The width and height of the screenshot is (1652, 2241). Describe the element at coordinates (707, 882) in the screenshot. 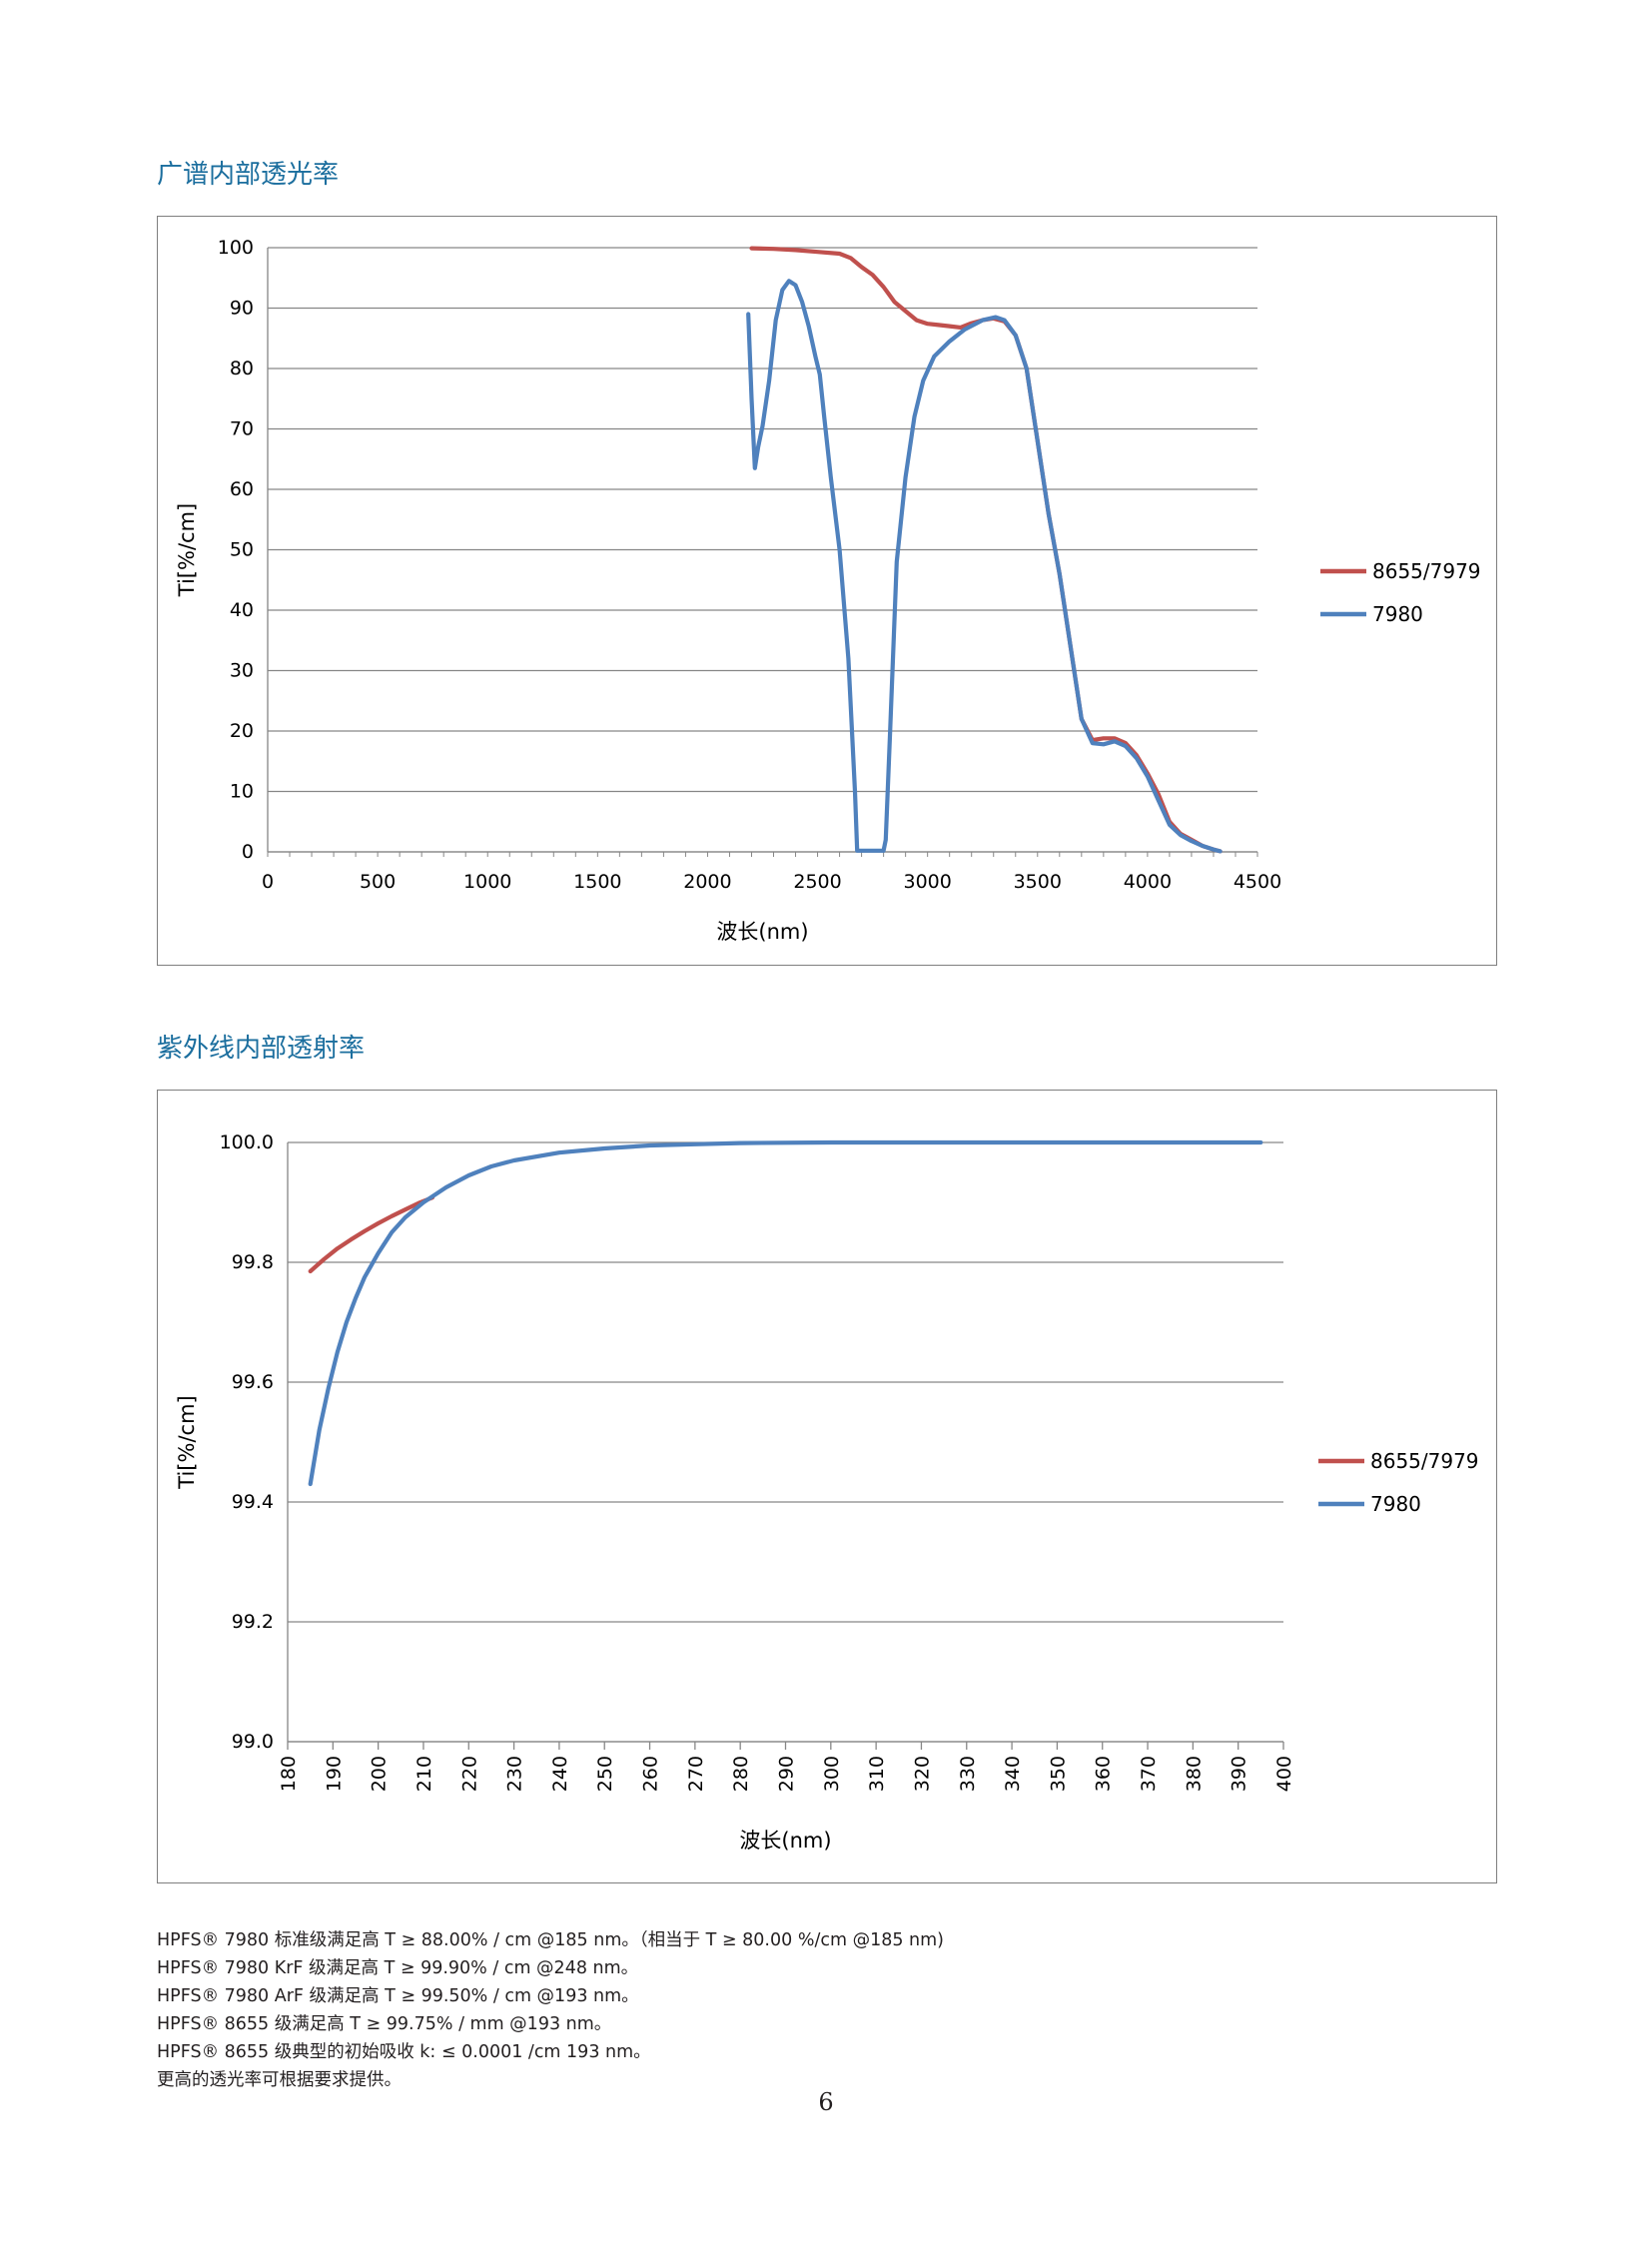

I see `x-tick-label: 2000` at that location.